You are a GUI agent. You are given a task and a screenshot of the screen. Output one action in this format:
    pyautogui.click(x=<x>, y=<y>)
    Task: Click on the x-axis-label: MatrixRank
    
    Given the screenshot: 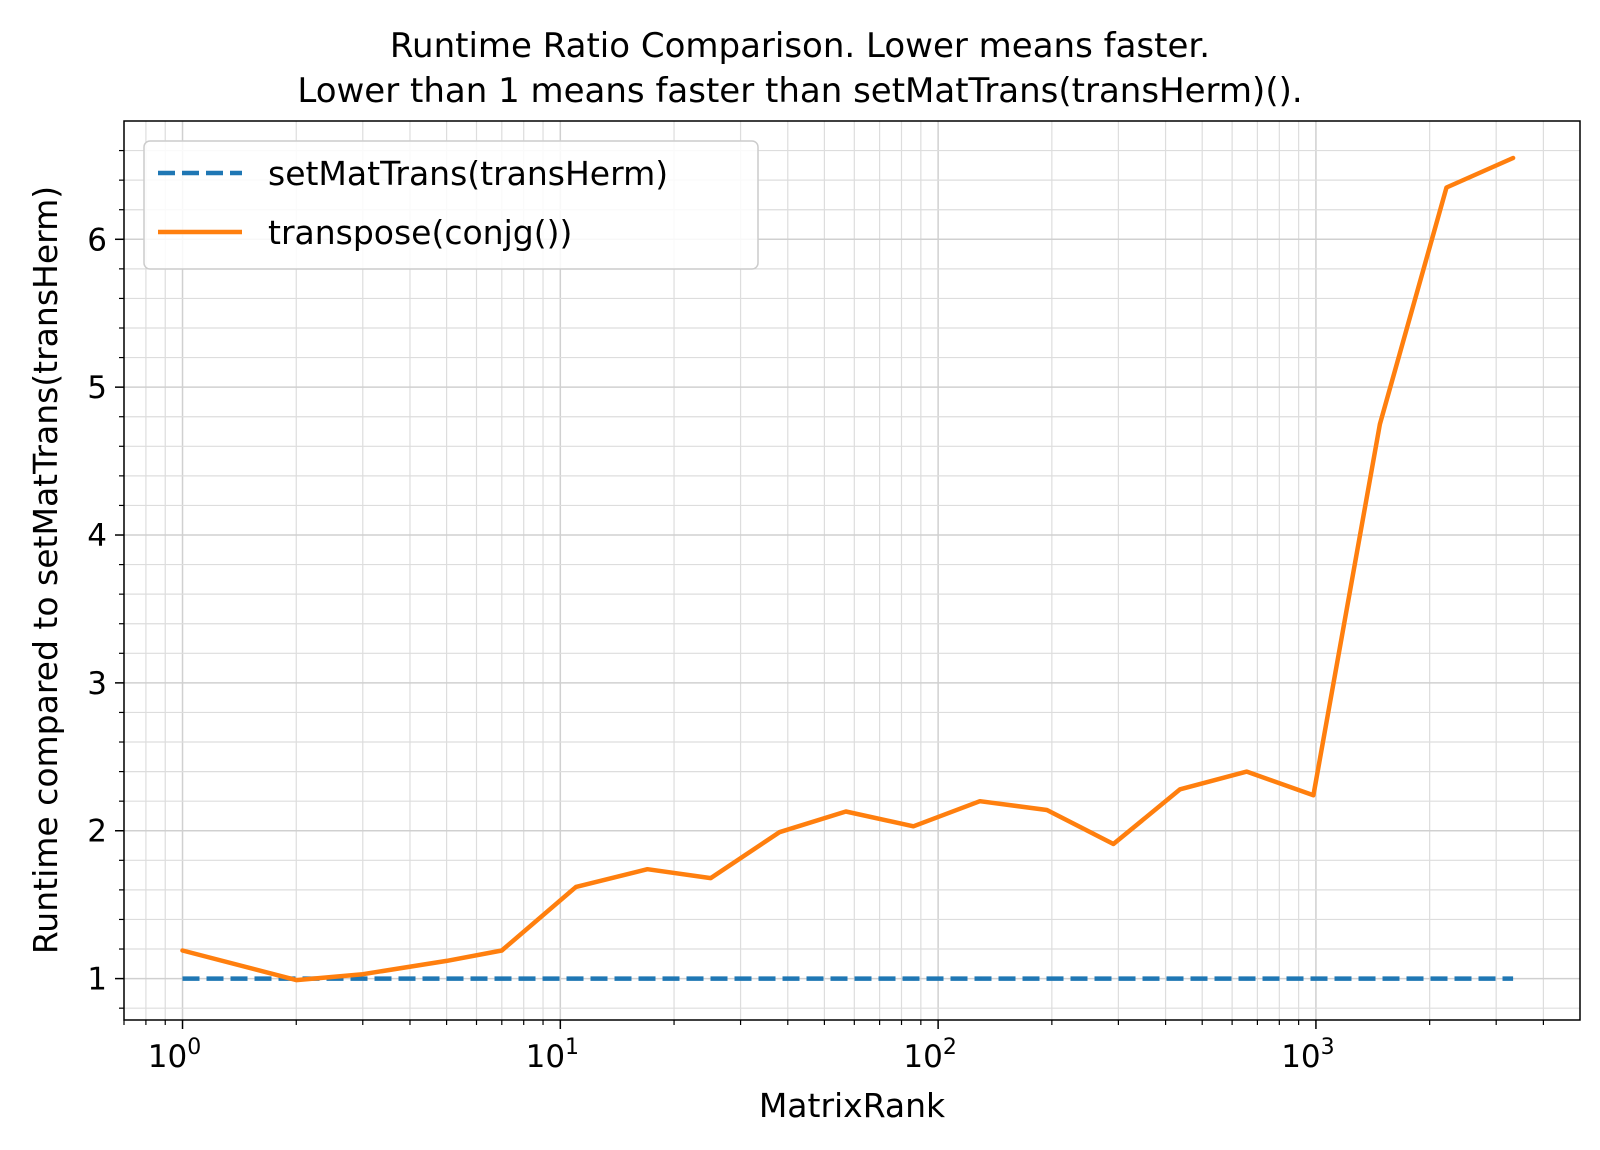 What is the action you would take?
    pyautogui.click(x=852, y=1105)
    